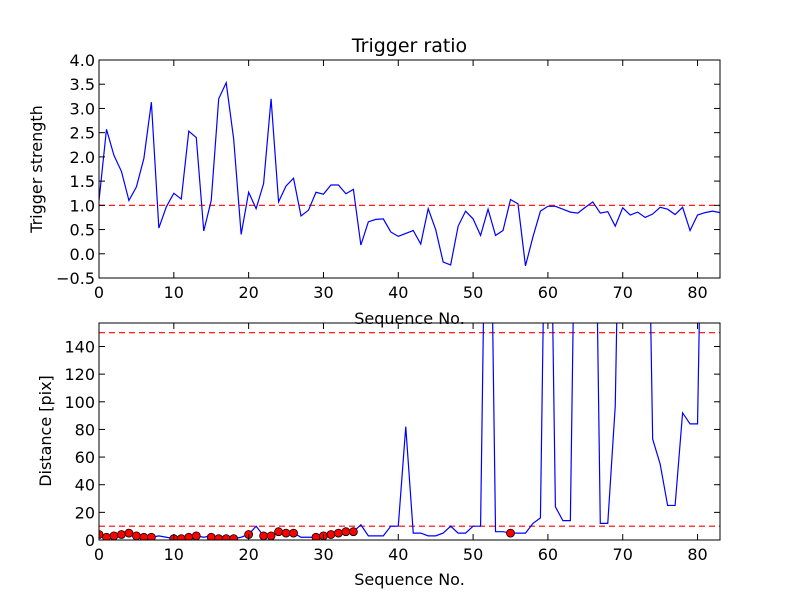 This screenshot has width=800, height=600. I want to click on y-tick-label: 2.5, so click(82, 133).